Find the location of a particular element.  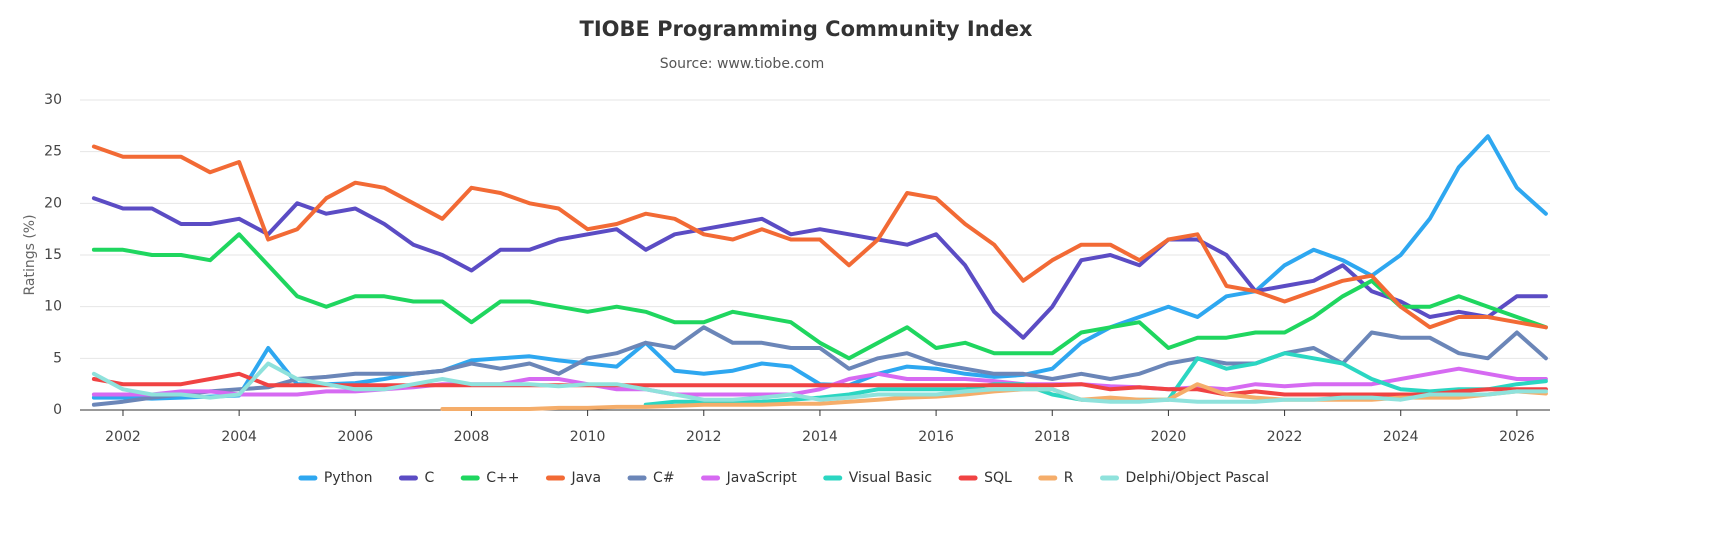

x-tick-label: 2012 is located at coordinates (704, 437).